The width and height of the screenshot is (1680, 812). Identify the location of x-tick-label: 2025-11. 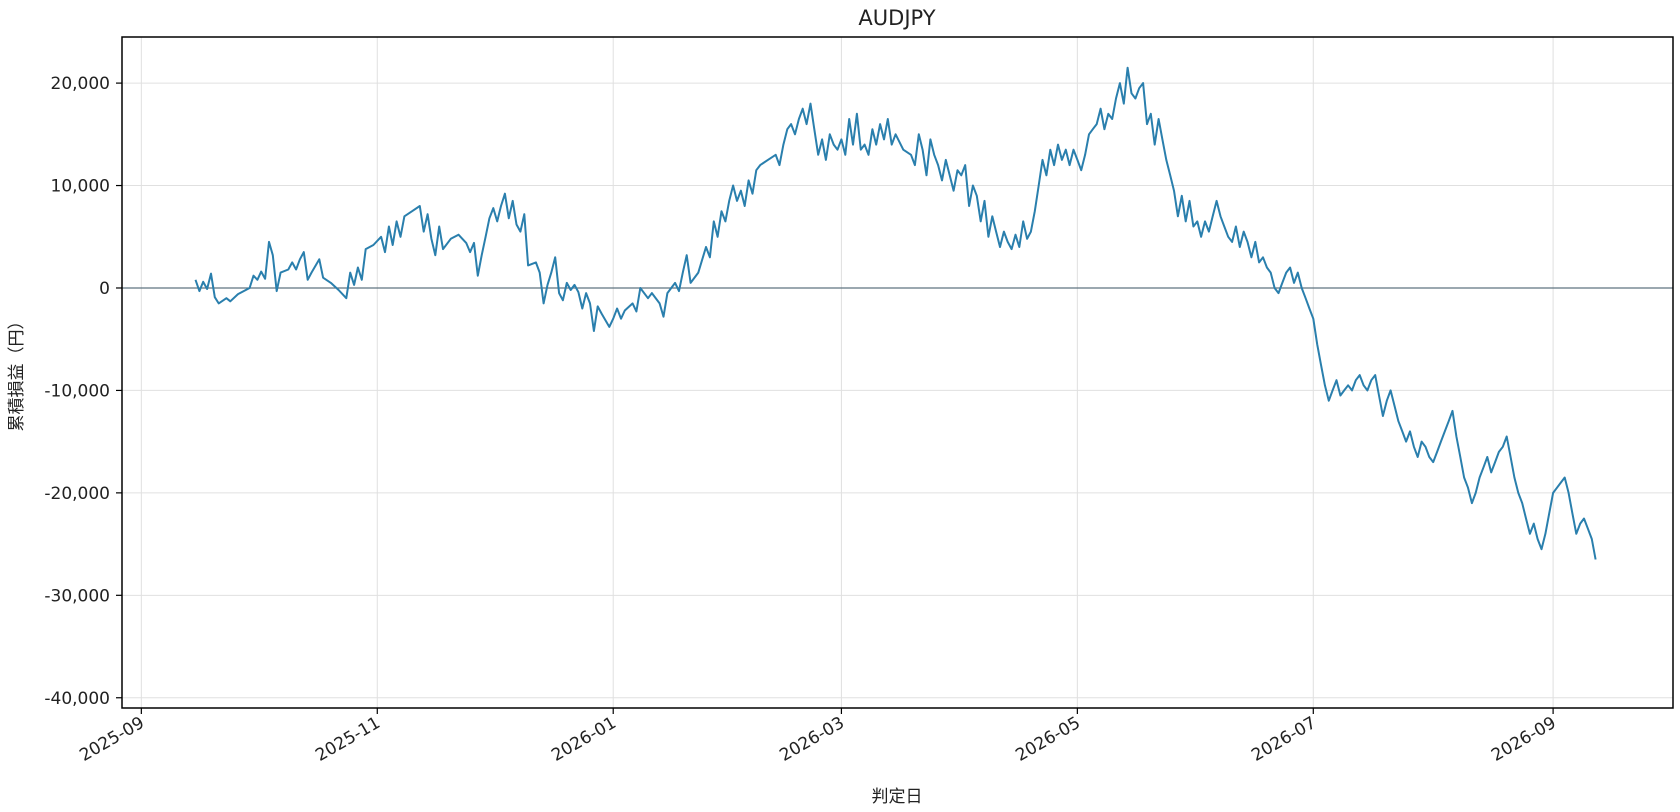
(348, 739).